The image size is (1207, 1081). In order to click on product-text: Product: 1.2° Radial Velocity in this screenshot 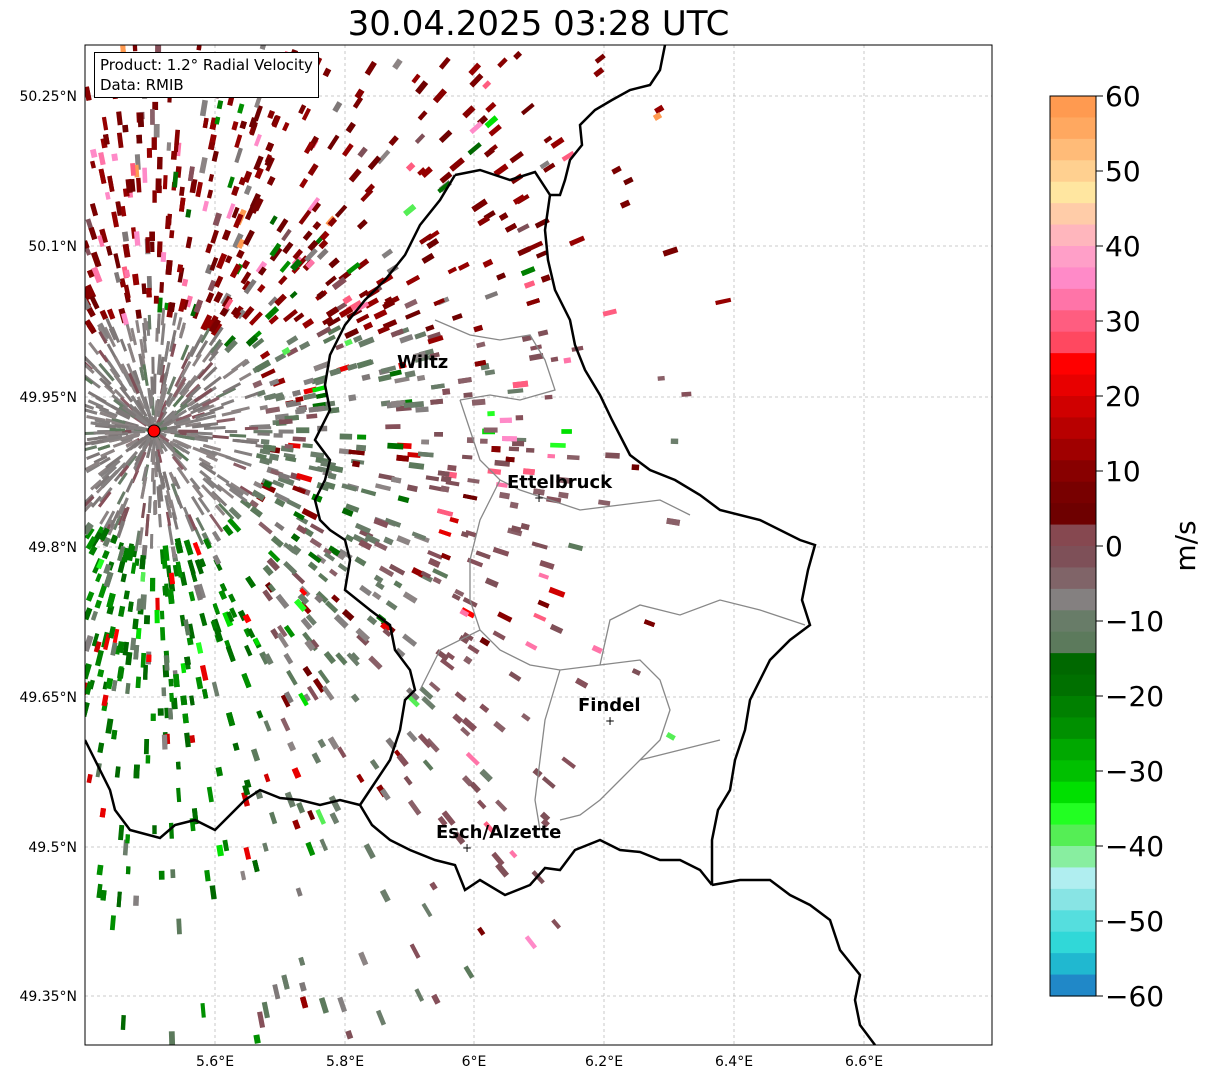, I will do `click(206, 65)`.